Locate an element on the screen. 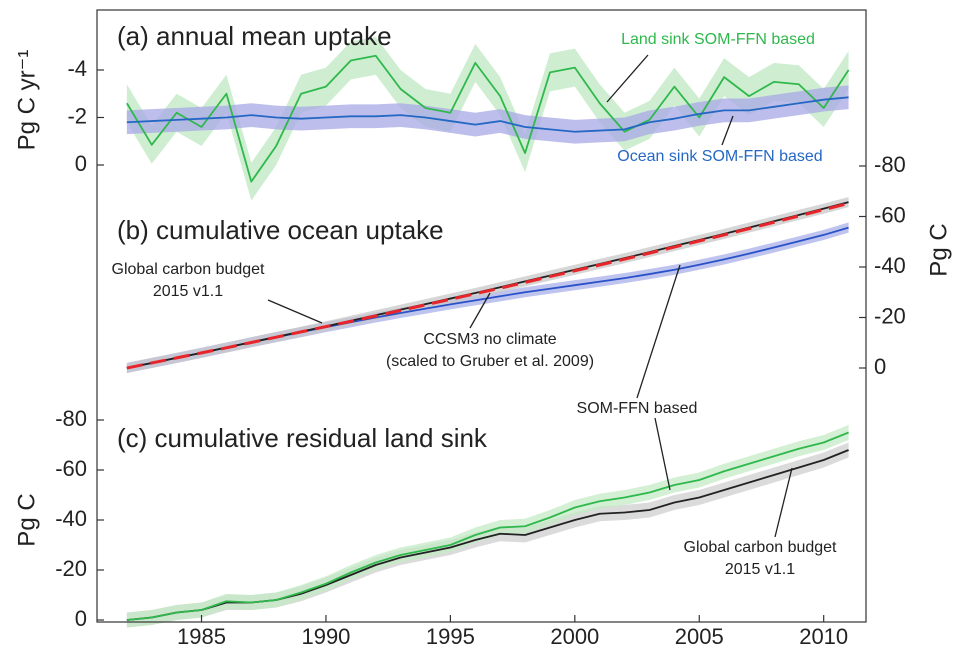 The width and height of the screenshot is (962, 649). x-tick-label: 1985 is located at coordinates (201, 636).